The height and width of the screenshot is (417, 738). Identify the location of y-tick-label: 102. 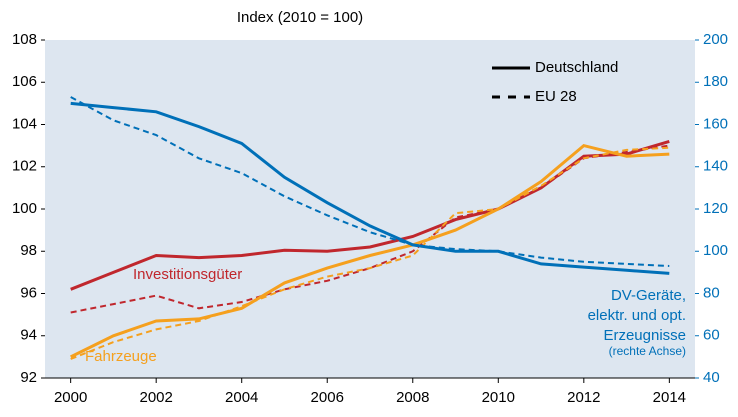
(24, 166).